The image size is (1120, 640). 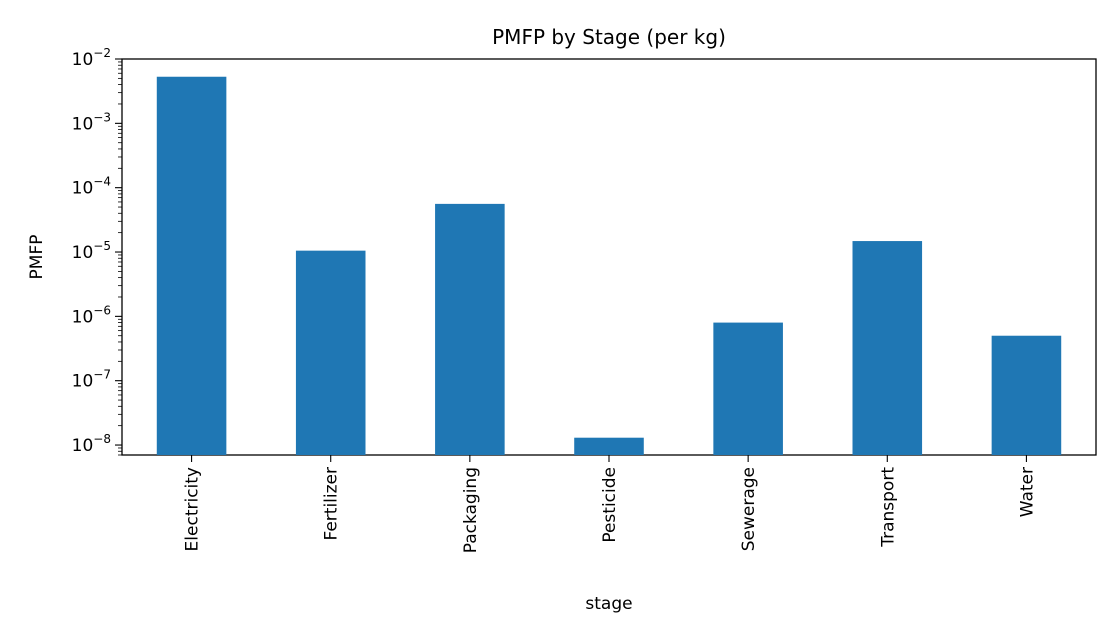 What do you see at coordinates (91, 122) in the screenshot?
I see `y-tick-label: 10⁻³` at bounding box center [91, 122].